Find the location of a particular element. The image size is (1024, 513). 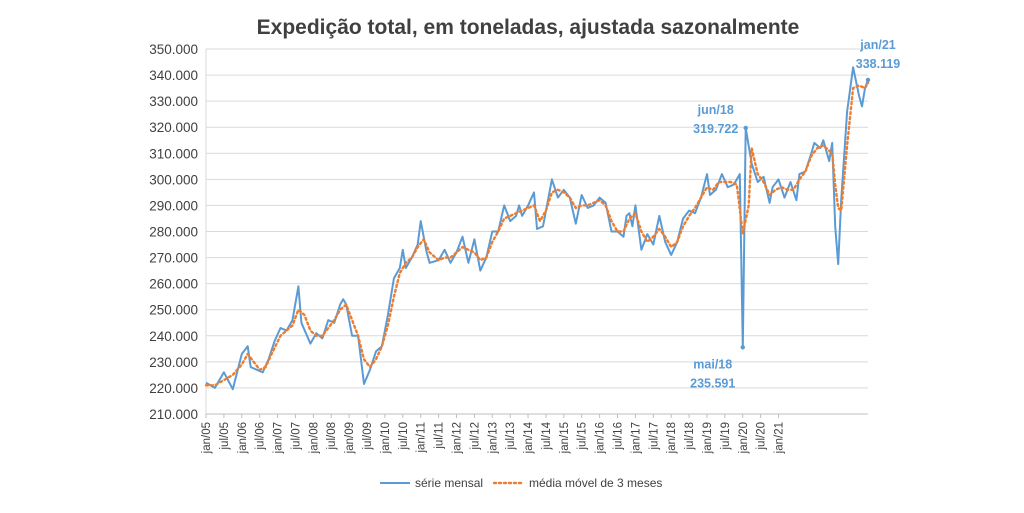

y-tick-label: 290.000 is located at coordinates (173, 205).